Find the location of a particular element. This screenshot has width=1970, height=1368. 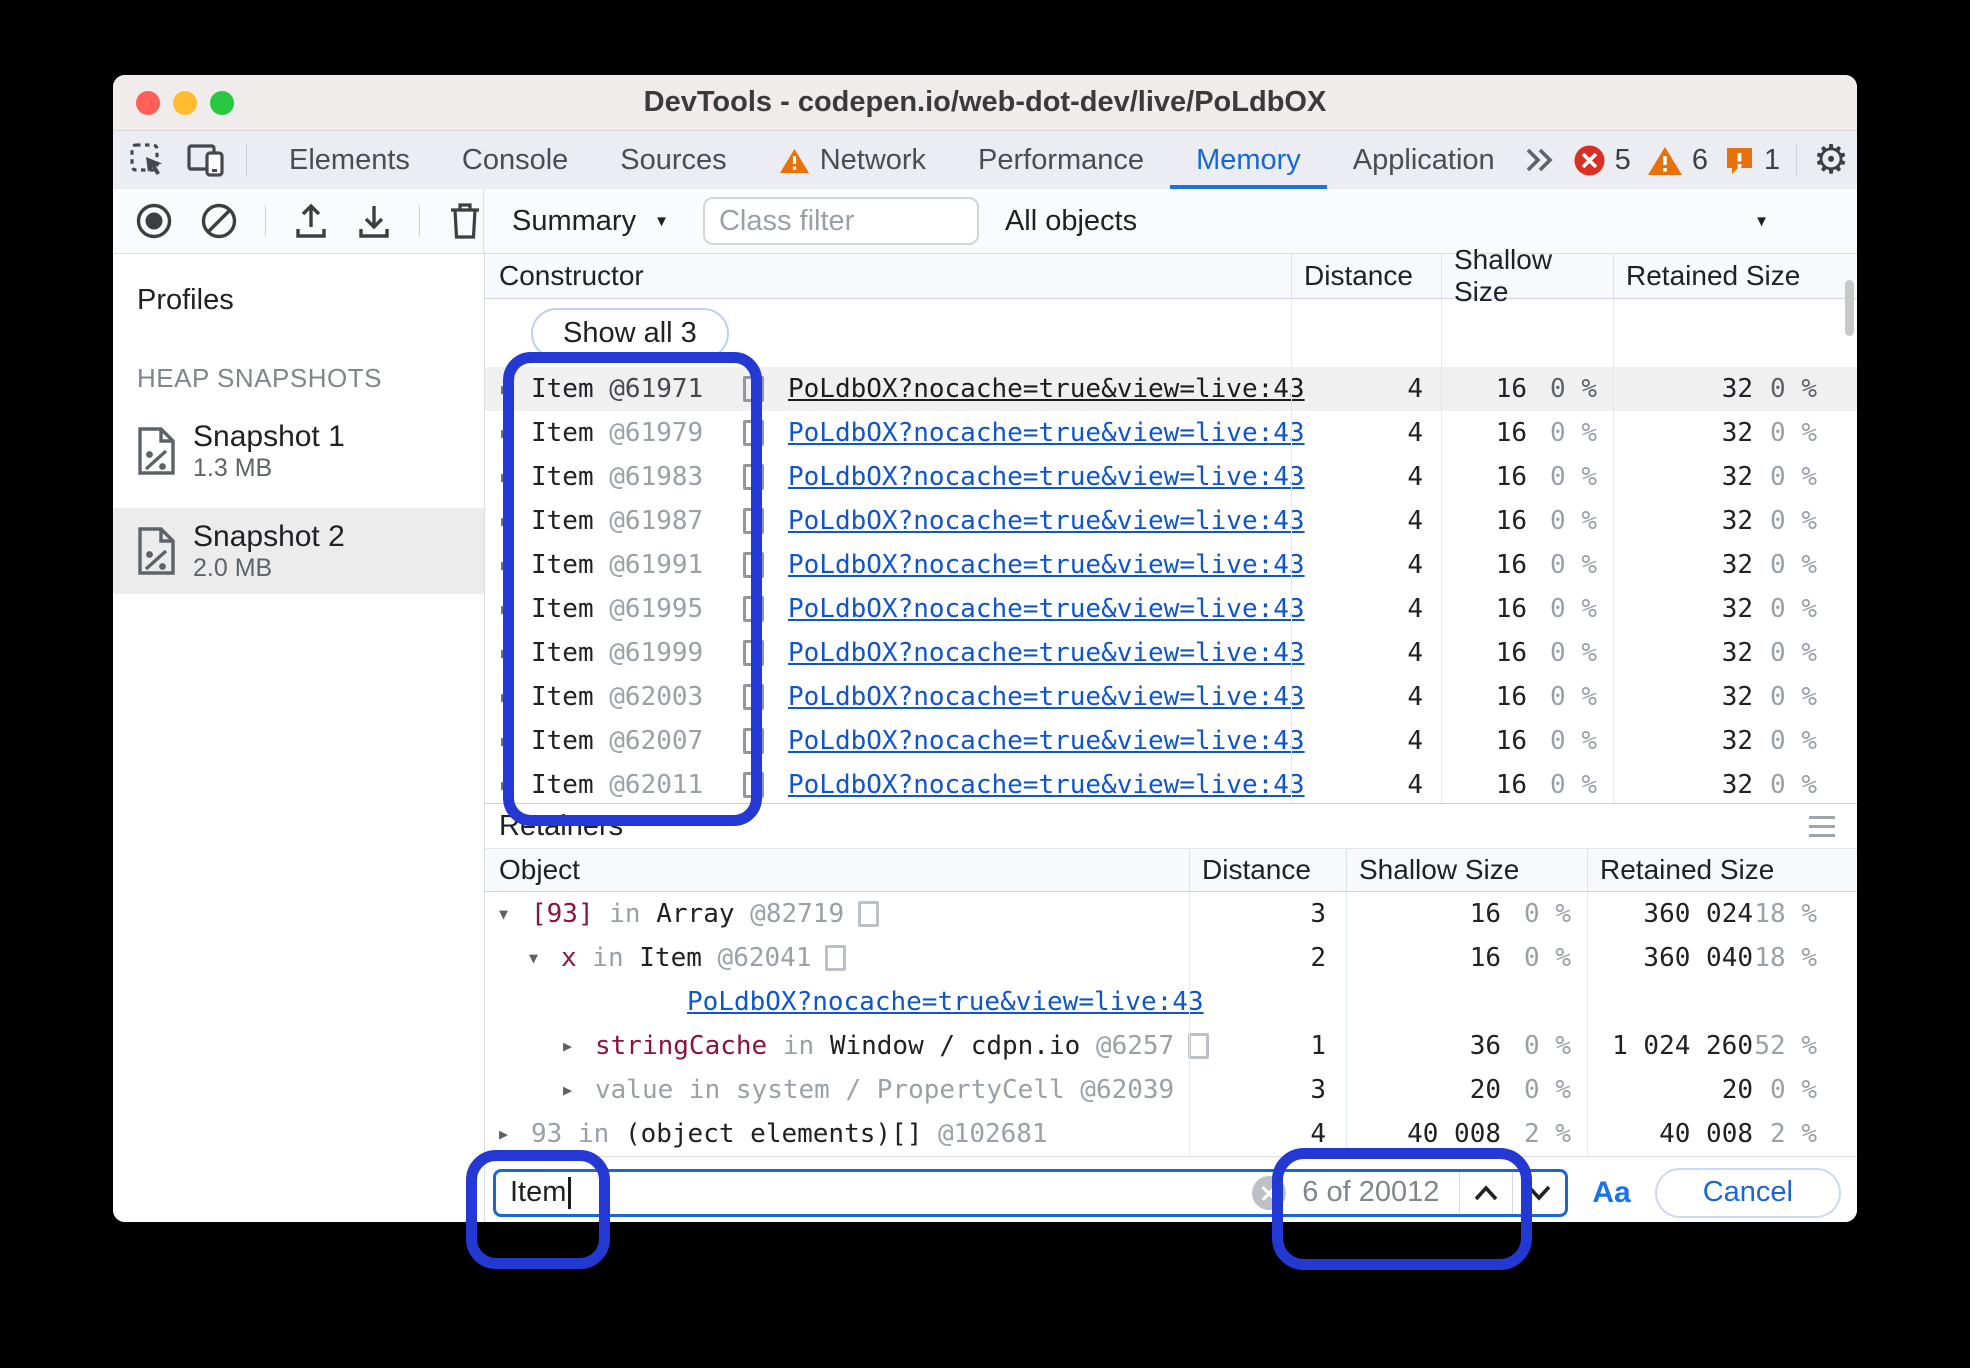

tab-sources: Sources is located at coordinates (673, 160).